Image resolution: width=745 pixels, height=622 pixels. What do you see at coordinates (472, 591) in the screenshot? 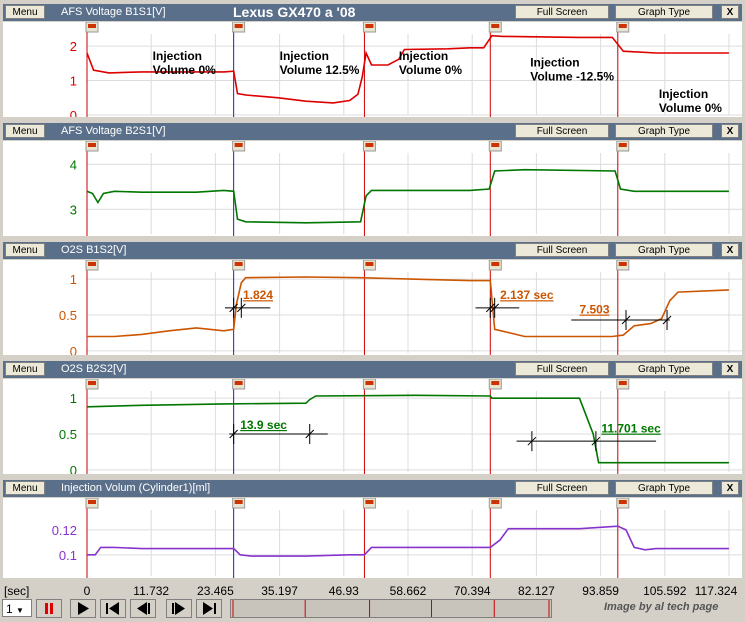
I see `x-tick-label: 70.394` at bounding box center [472, 591].